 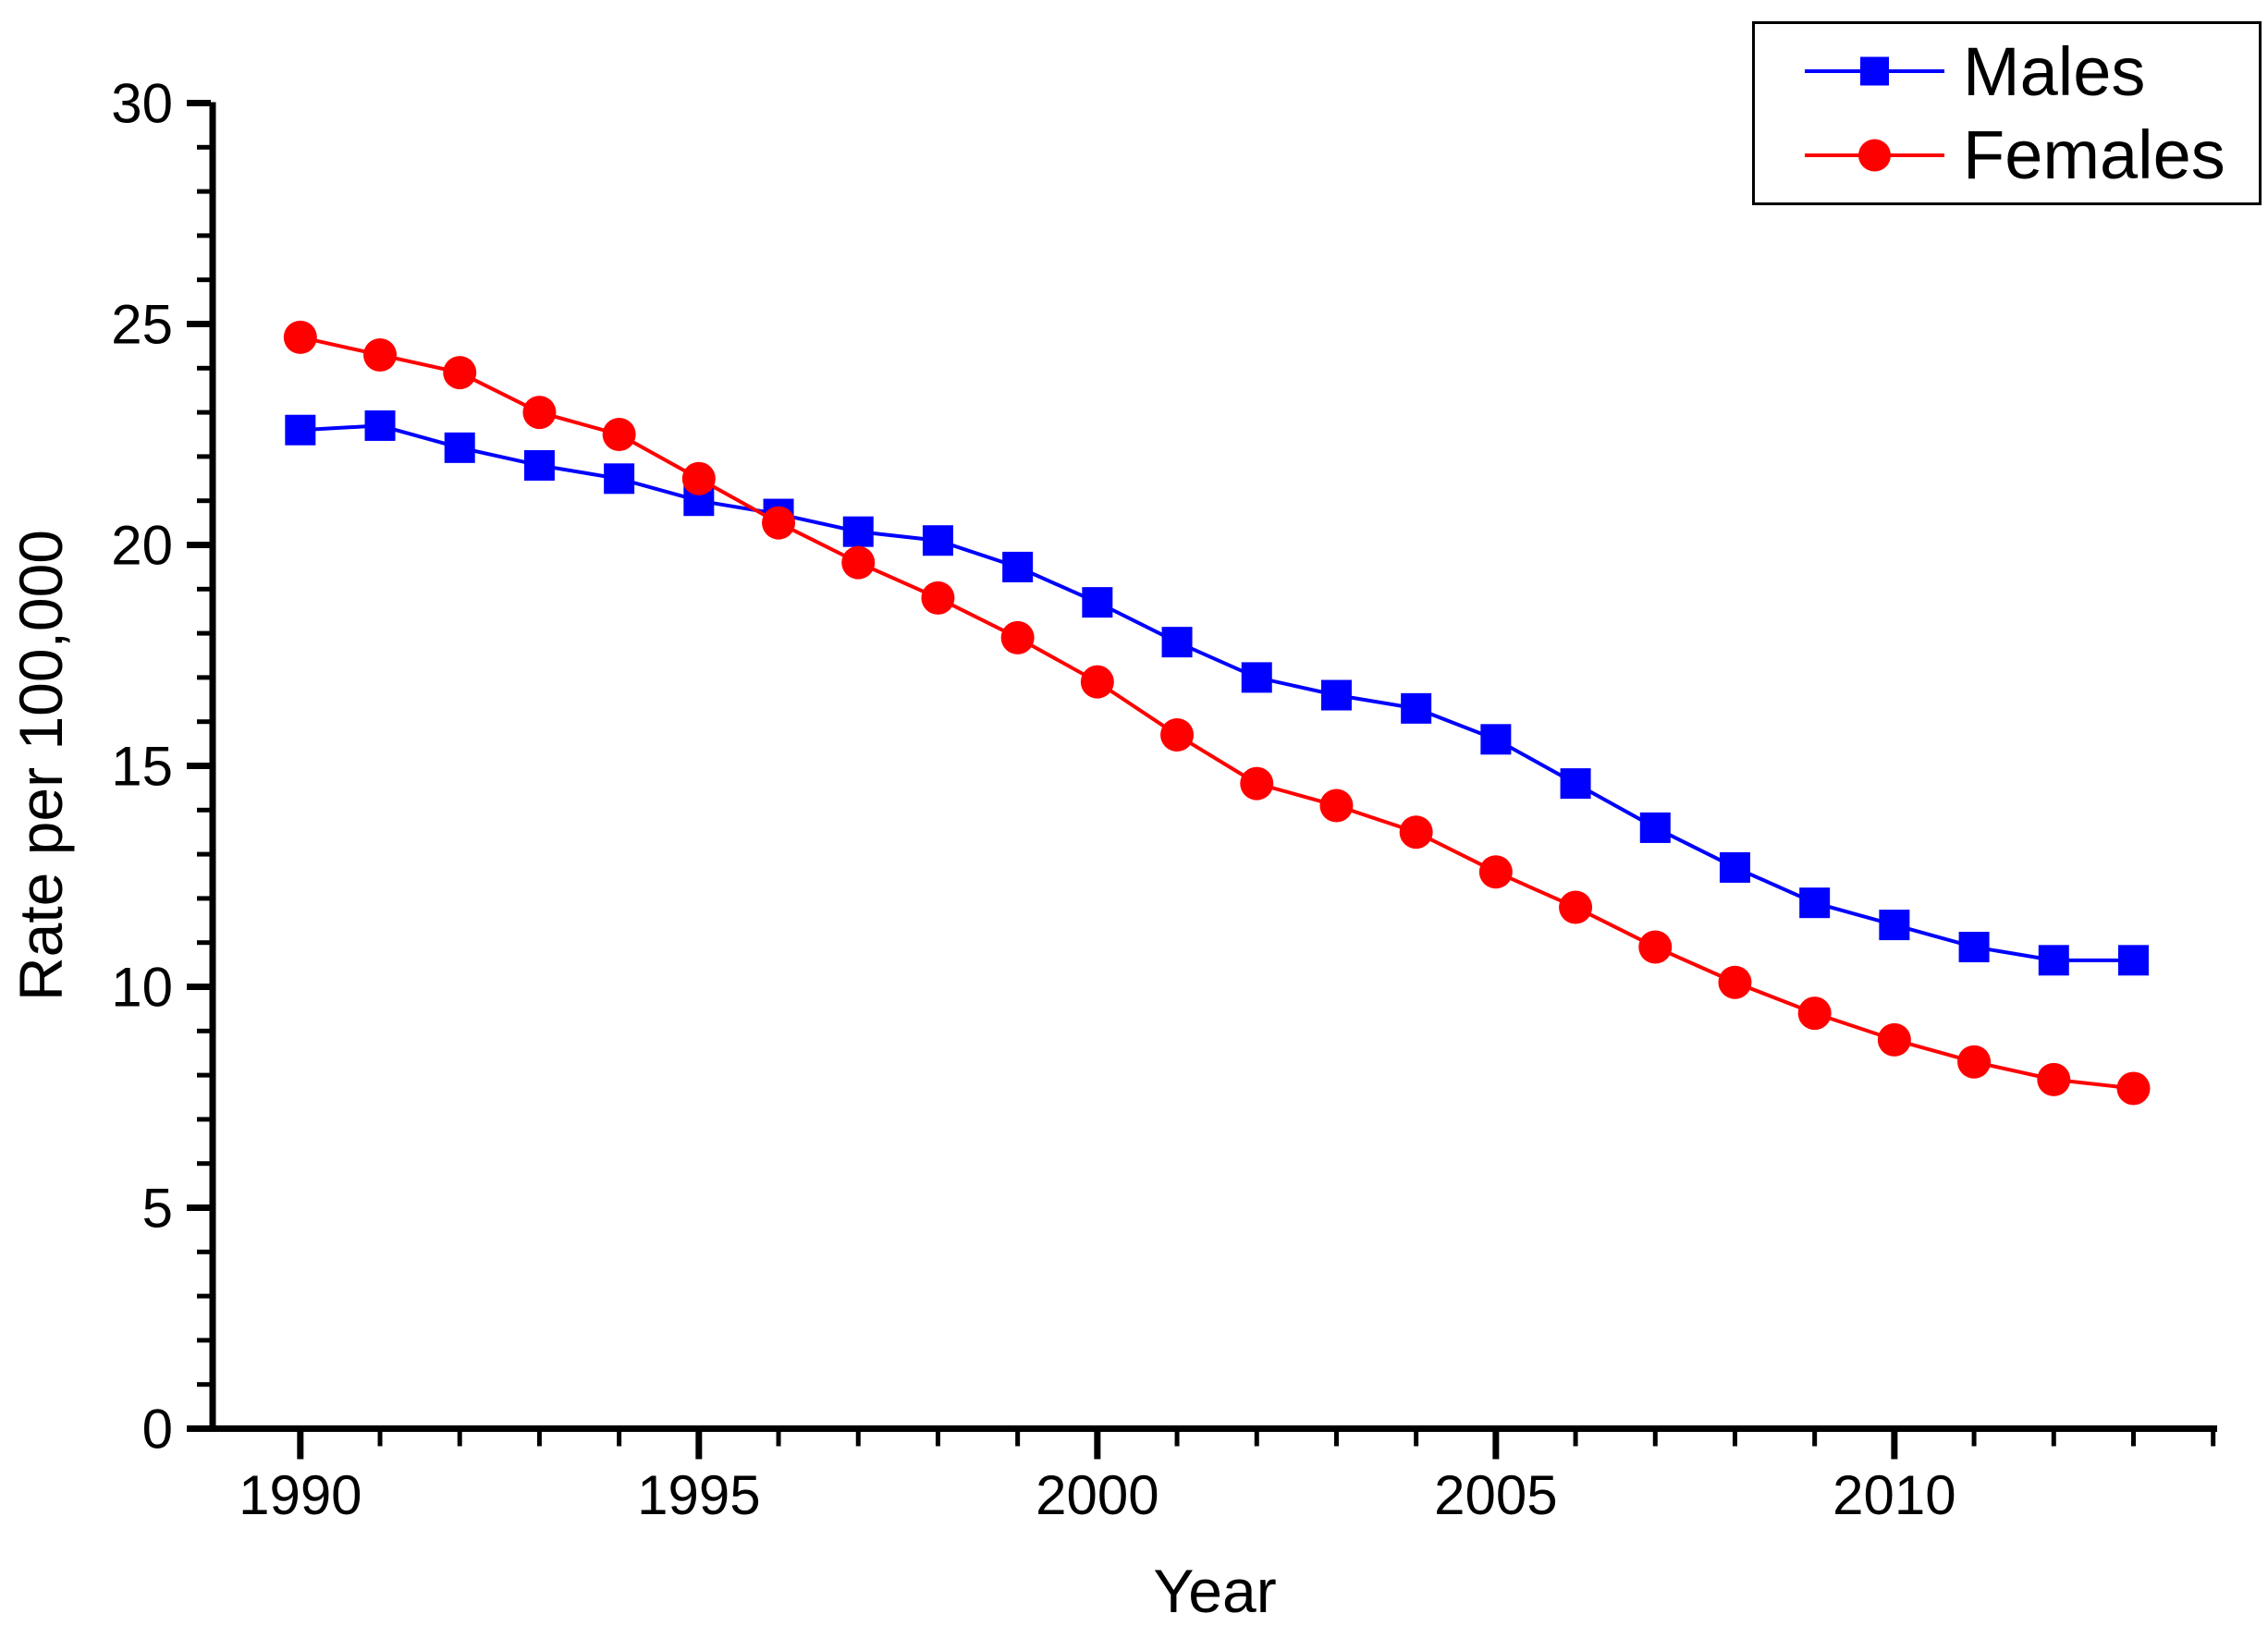 What do you see at coordinates (1097, 1495) in the screenshot?
I see `x-tick-label: 2000` at bounding box center [1097, 1495].